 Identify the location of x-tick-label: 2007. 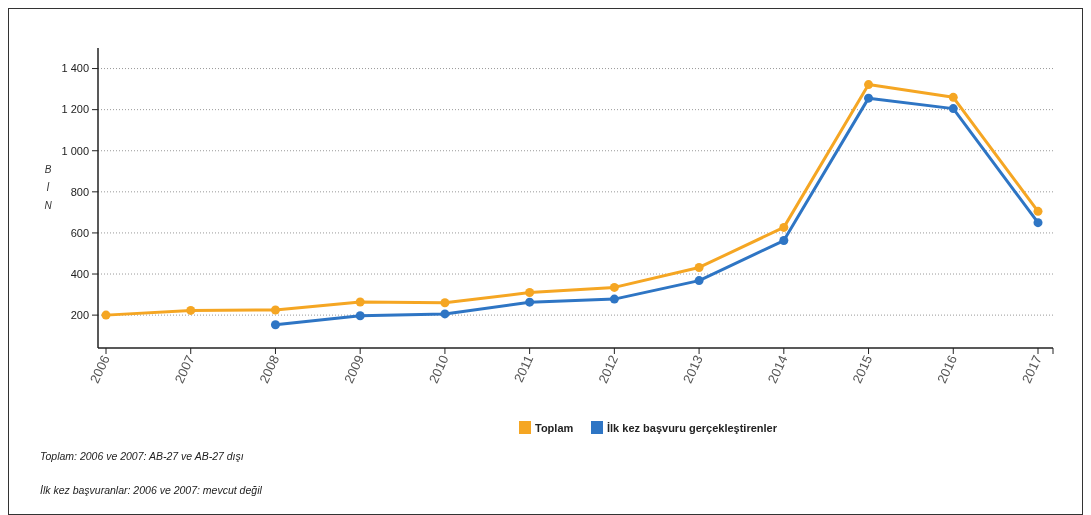
(184, 369).